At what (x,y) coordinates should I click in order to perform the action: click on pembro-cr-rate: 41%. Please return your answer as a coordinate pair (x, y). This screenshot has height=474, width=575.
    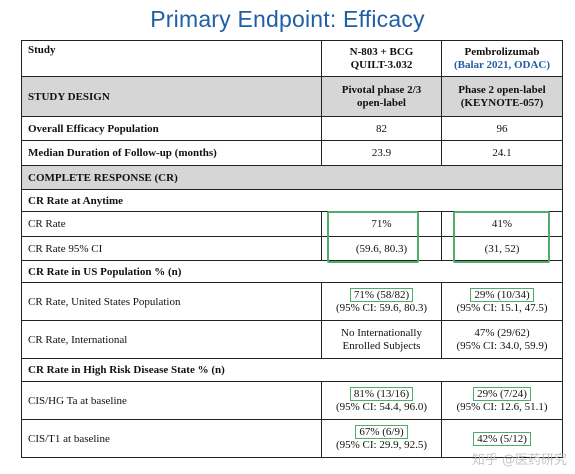
    Looking at the image, I should click on (502, 224).